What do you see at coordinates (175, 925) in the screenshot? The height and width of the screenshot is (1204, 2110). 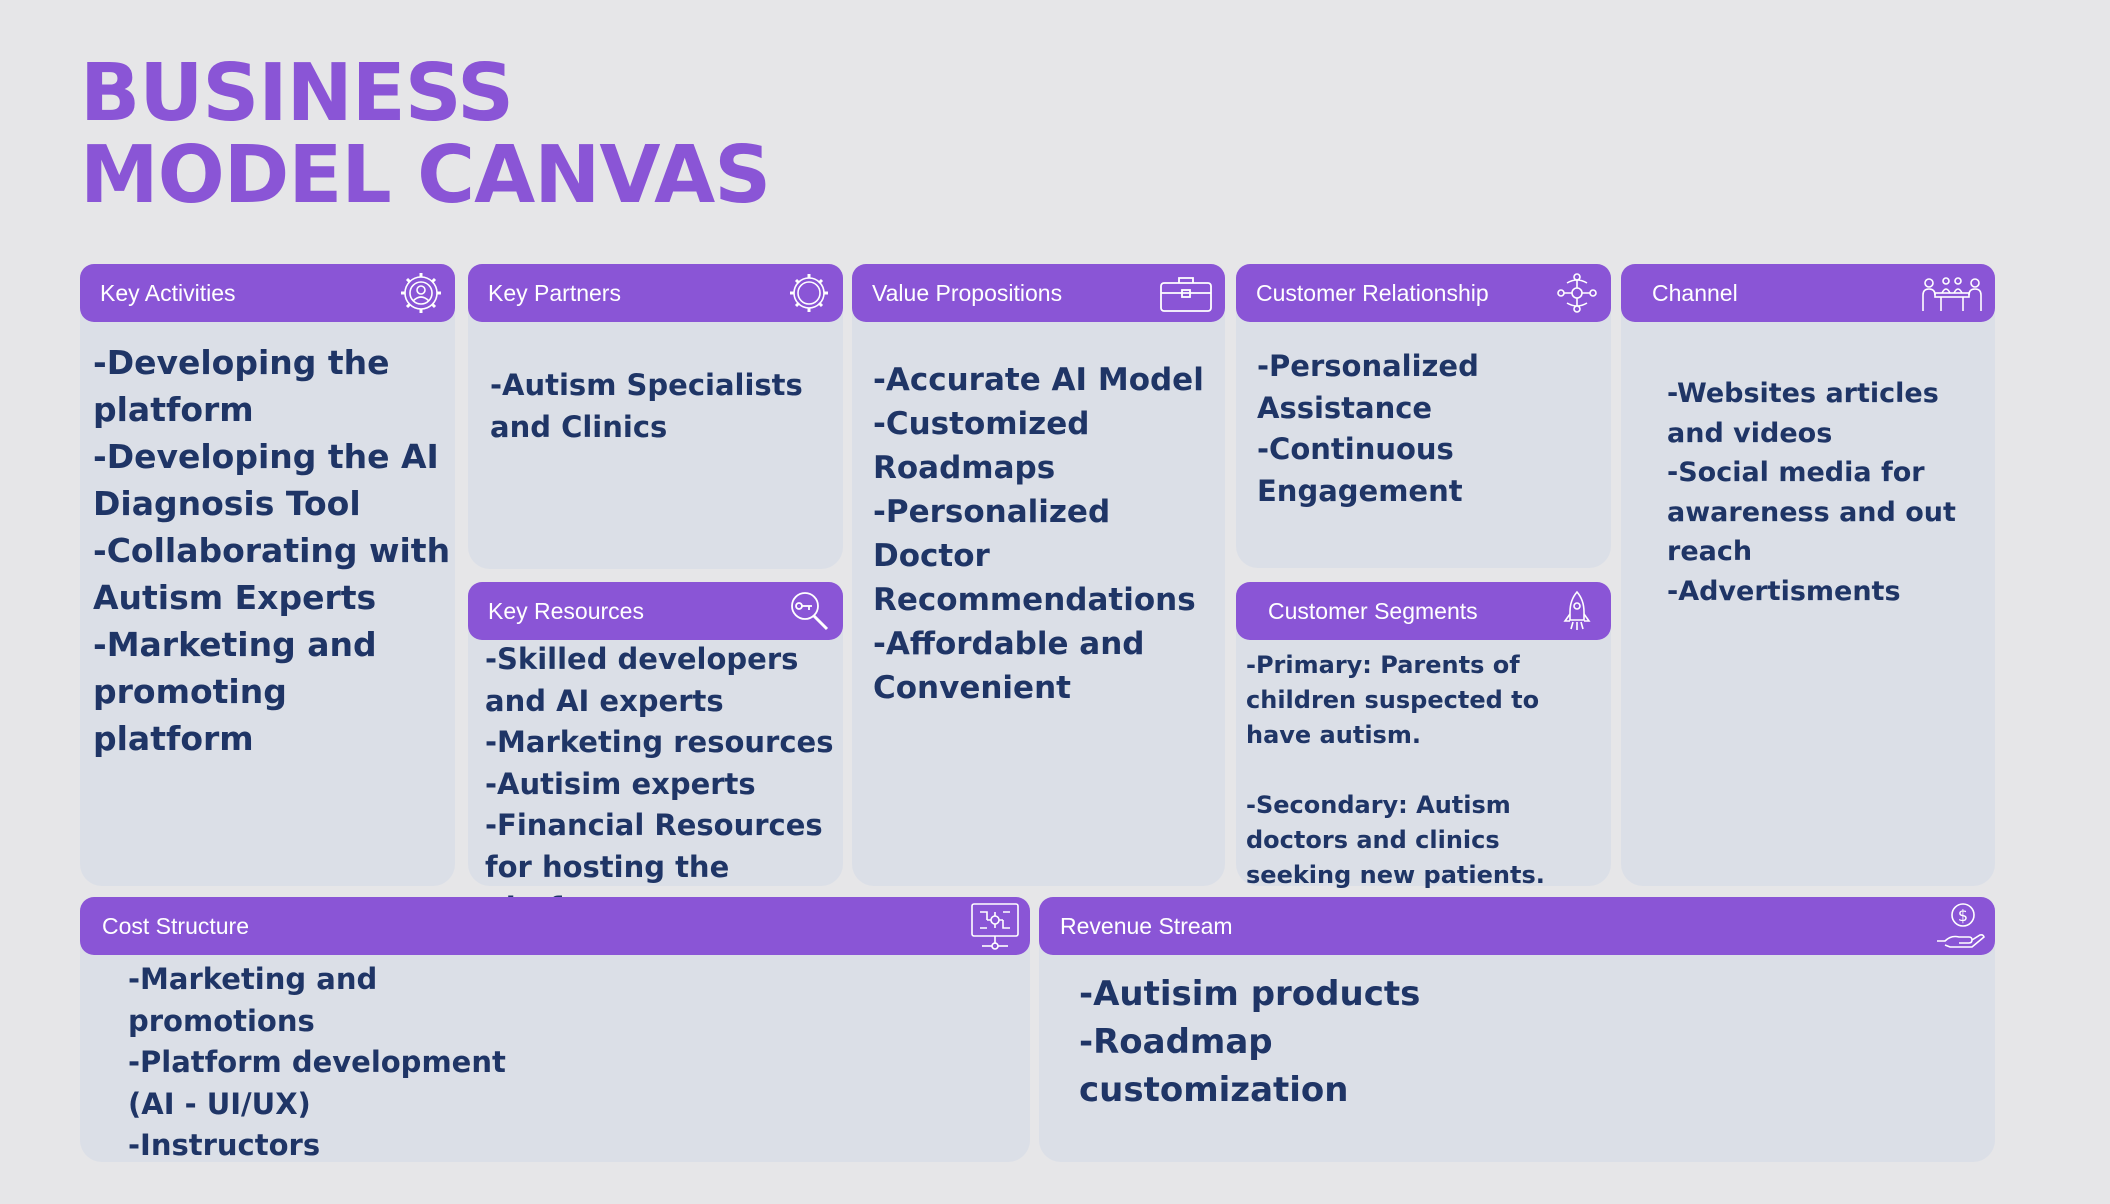 I see `cost-structure-title: Cost Structure` at bounding box center [175, 925].